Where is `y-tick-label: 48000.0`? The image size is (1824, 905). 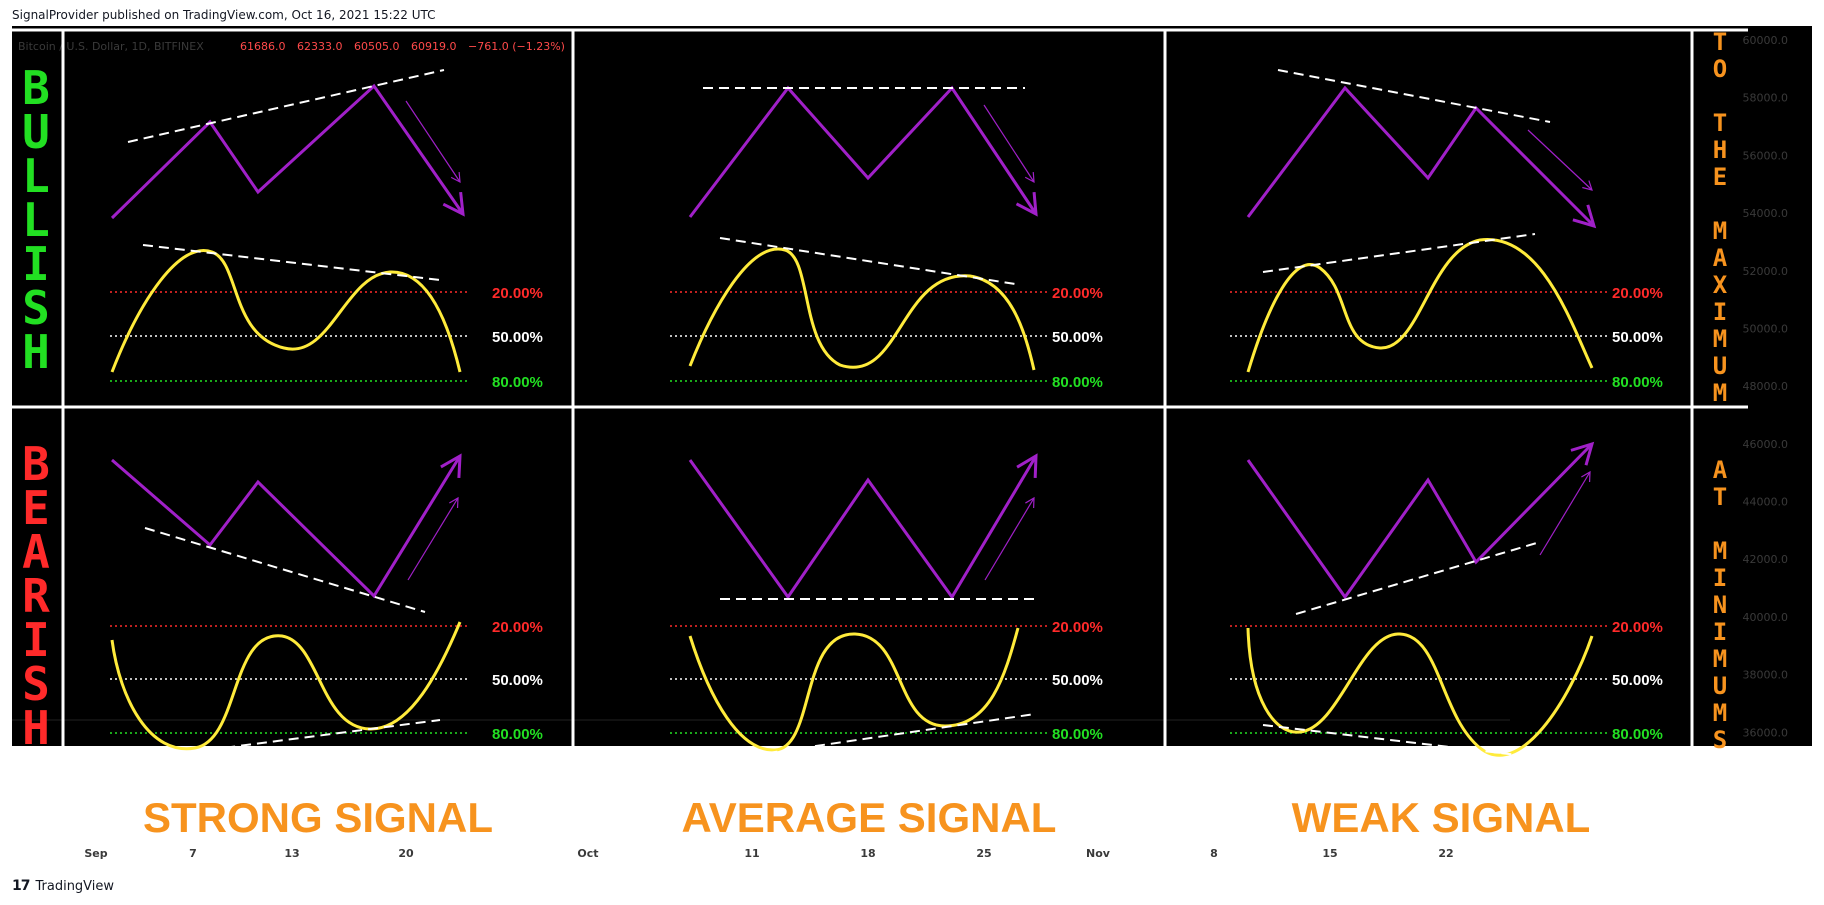 y-tick-label: 48000.0 is located at coordinates (1766, 386).